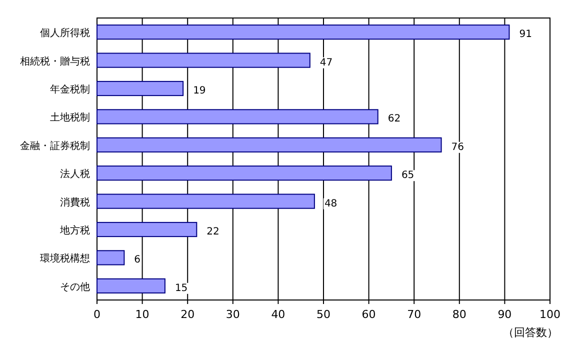 The image size is (580, 350). Describe the element at coordinates (233, 314) in the screenshot. I see `x-tick-label: 30` at that location.